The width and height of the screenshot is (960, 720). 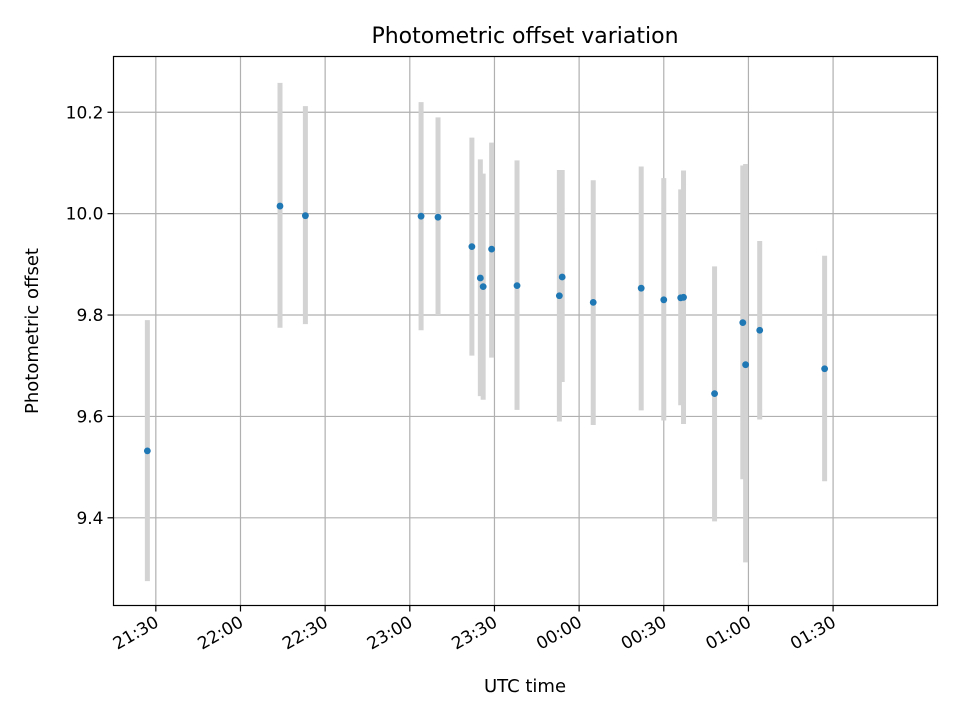 I want to click on y-axis-label: Photometric offset, so click(x=32, y=331).